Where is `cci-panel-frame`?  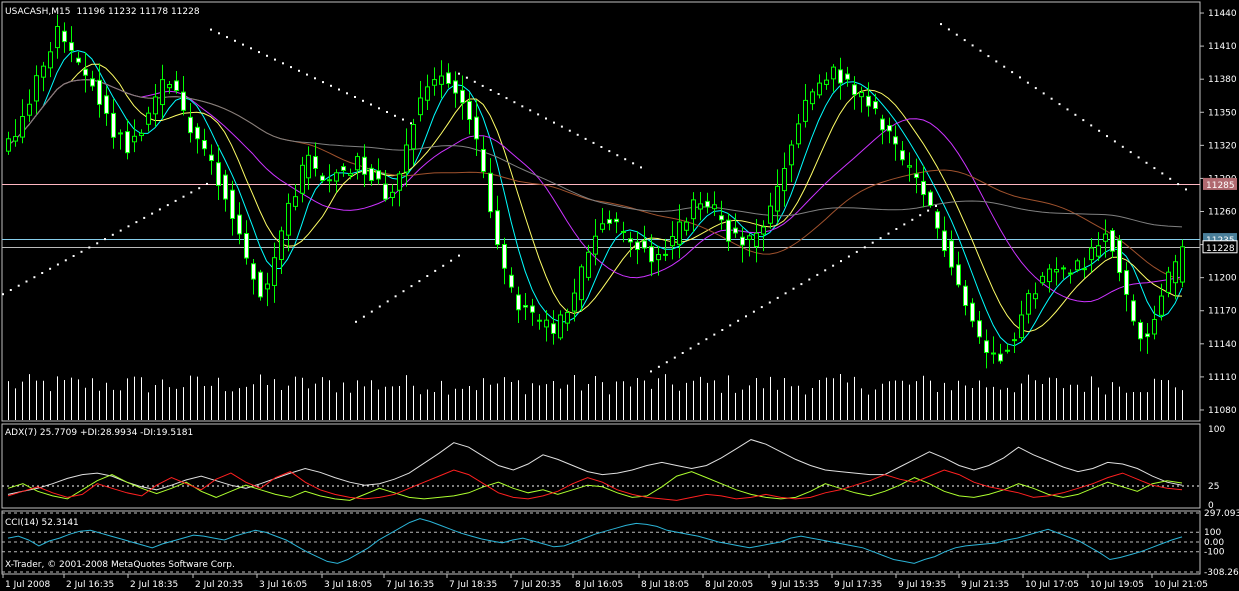 cci-panel-frame is located at coordinates (601, 542).